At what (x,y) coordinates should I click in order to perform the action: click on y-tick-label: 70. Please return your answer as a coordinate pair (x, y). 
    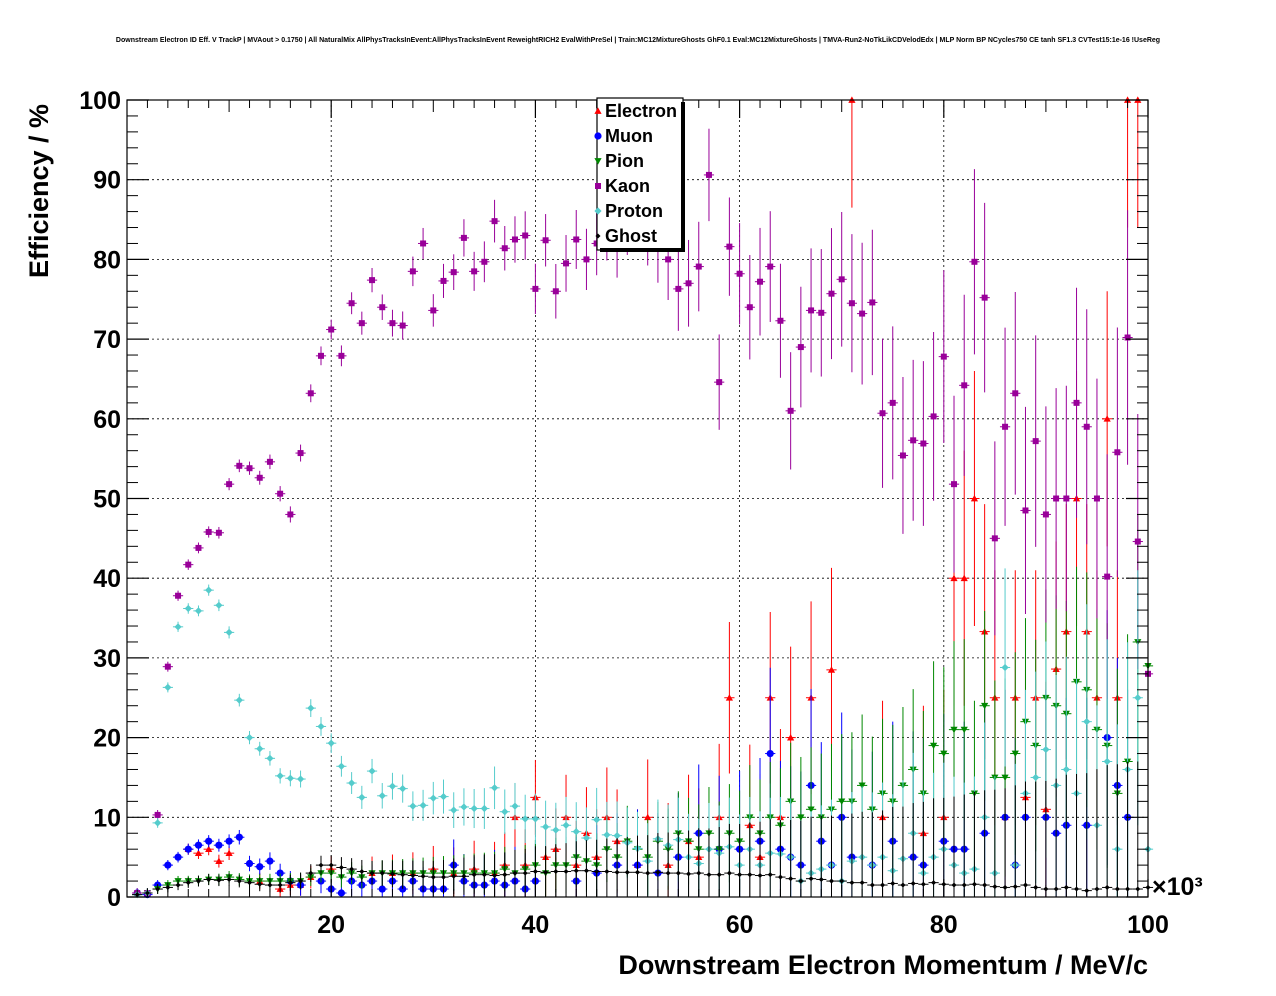
    Looking at the image, I should click on (107, 340).